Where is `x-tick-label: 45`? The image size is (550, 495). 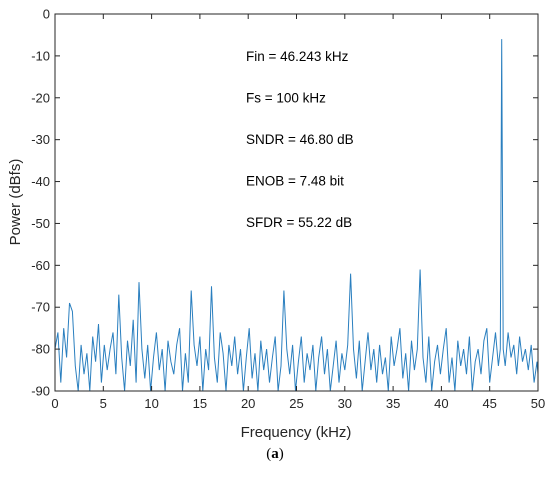 x-tick-label: 45 is located at coordinates (489, 403).